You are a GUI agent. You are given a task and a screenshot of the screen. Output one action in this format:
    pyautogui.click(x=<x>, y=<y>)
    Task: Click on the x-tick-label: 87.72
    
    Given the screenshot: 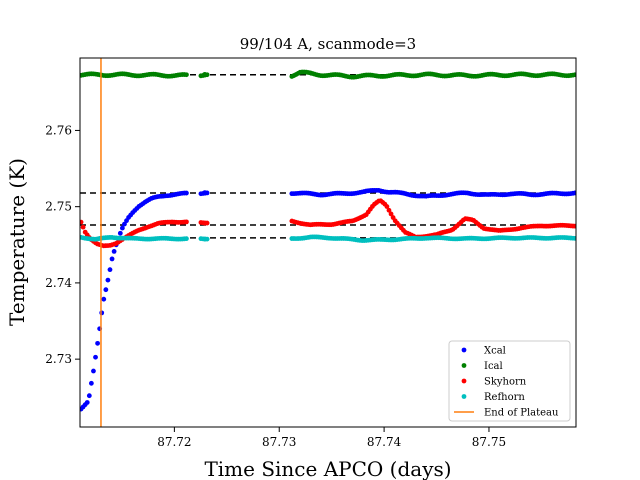 What is the action you would take?
    pyautogui.click(x=174, y=442)
    